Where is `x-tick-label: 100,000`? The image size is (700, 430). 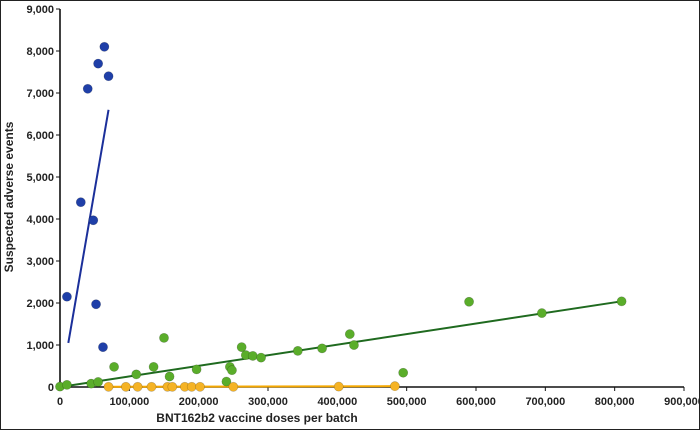
x-tick-label: 100,000 is located at coordinates (129, 402).